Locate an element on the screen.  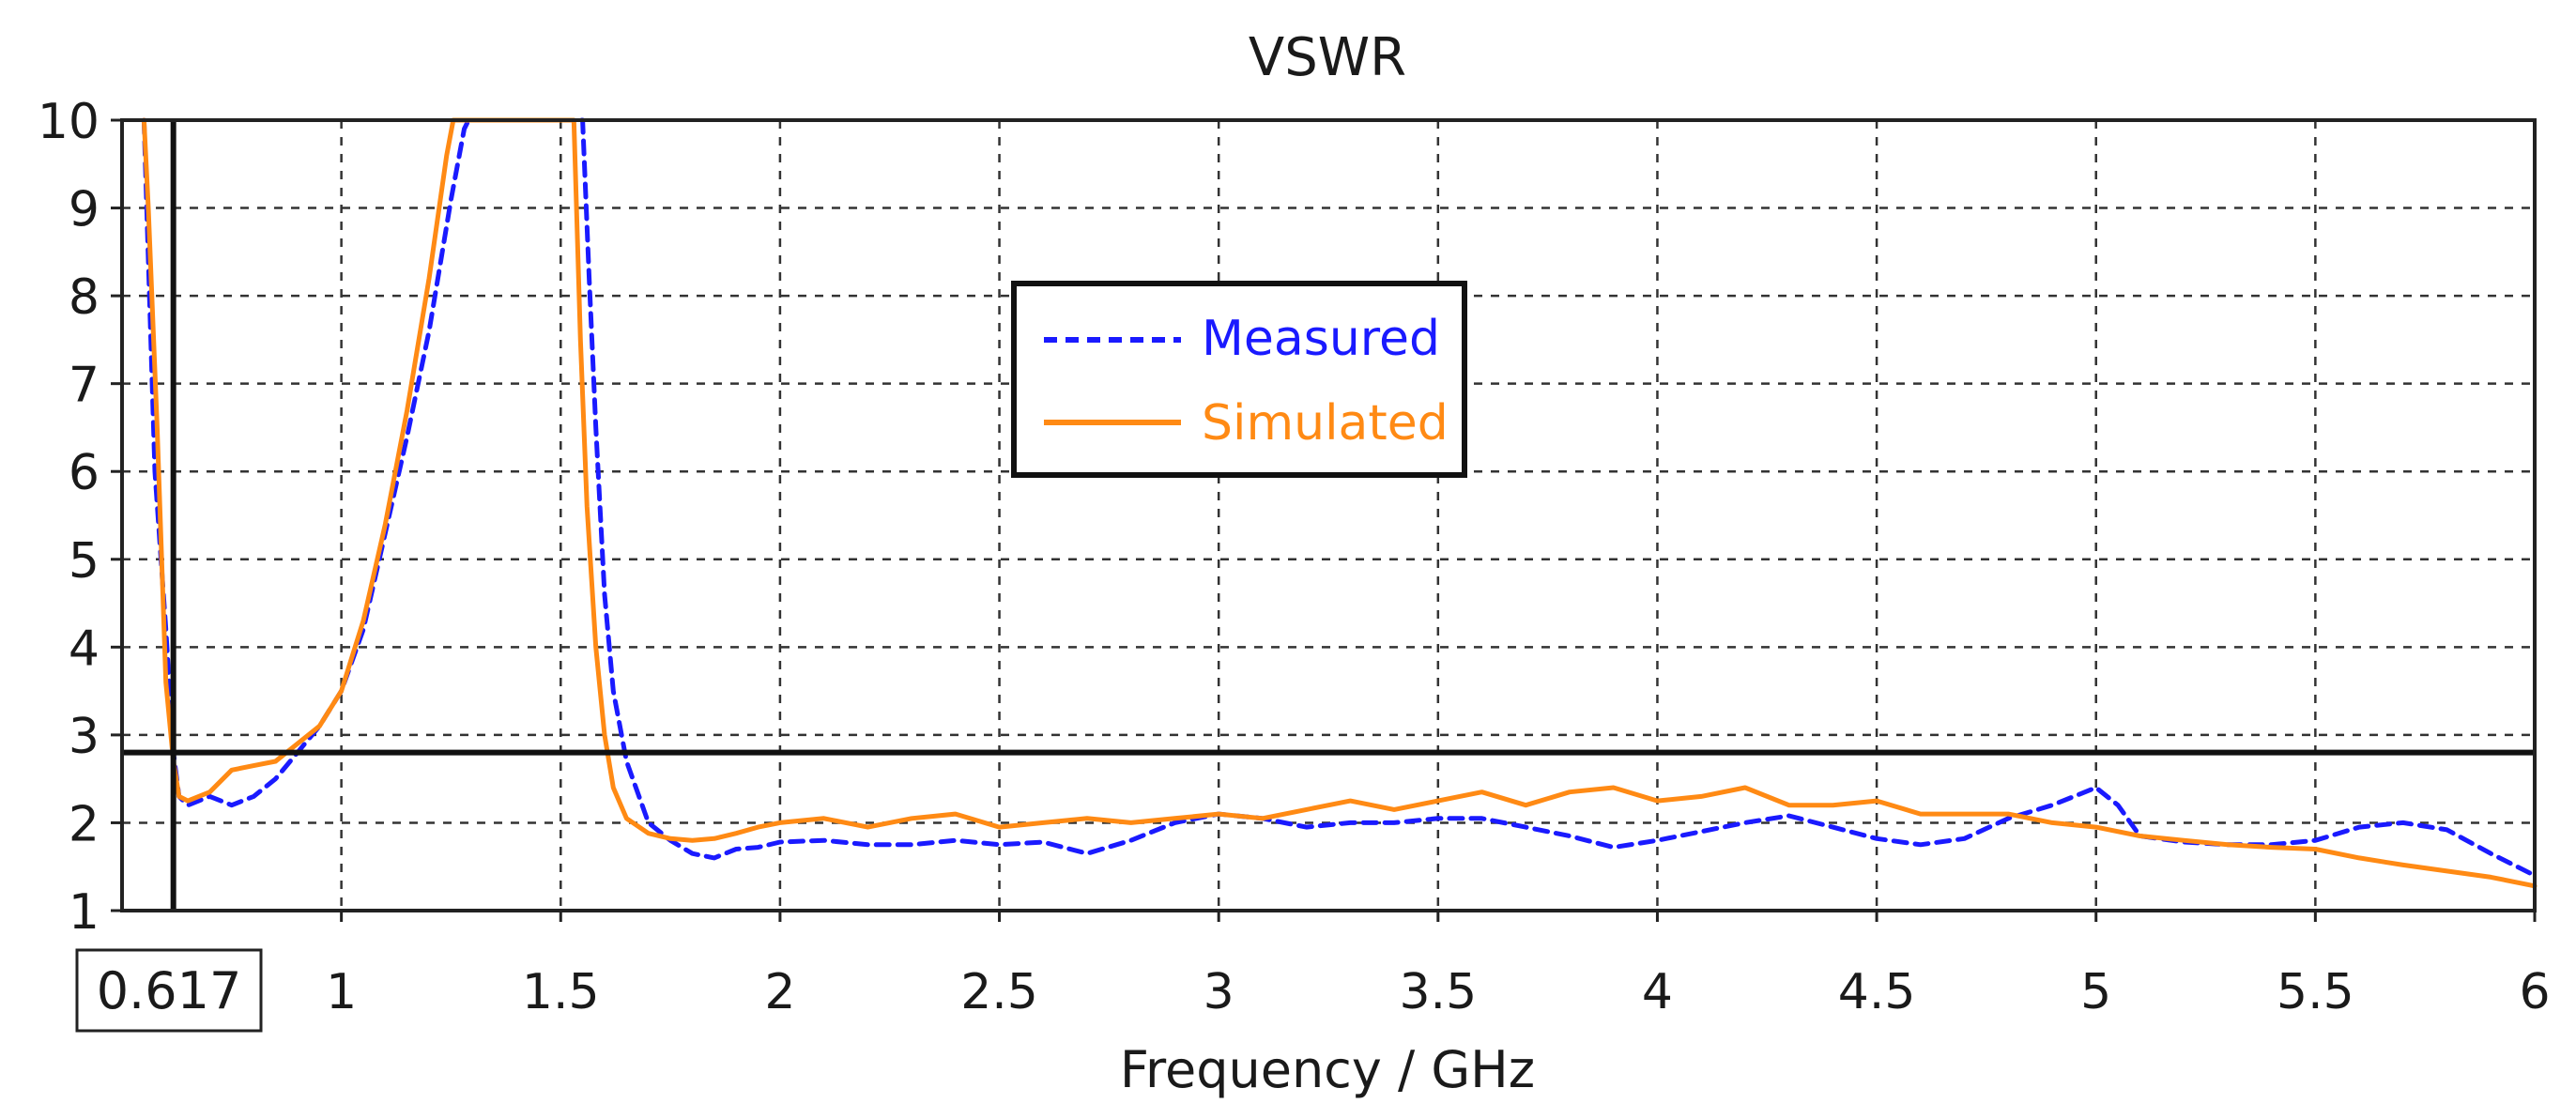
y-tick-label: 4 is located at coordinates (84, 649).